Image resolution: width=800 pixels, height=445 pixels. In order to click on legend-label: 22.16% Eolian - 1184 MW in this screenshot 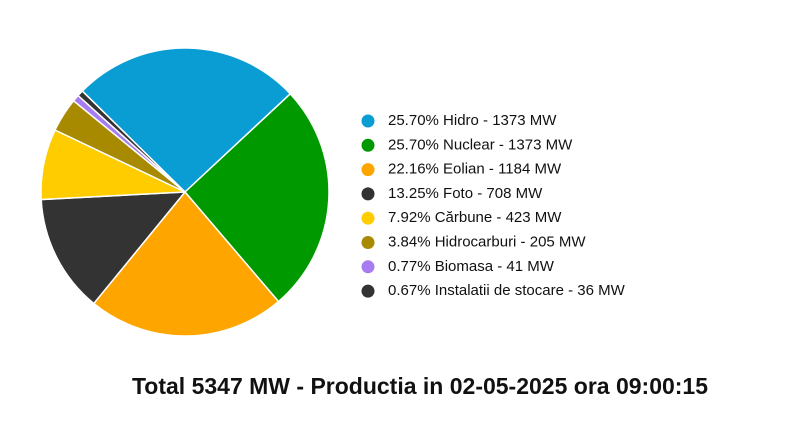, I will do `click(475, 169)`.